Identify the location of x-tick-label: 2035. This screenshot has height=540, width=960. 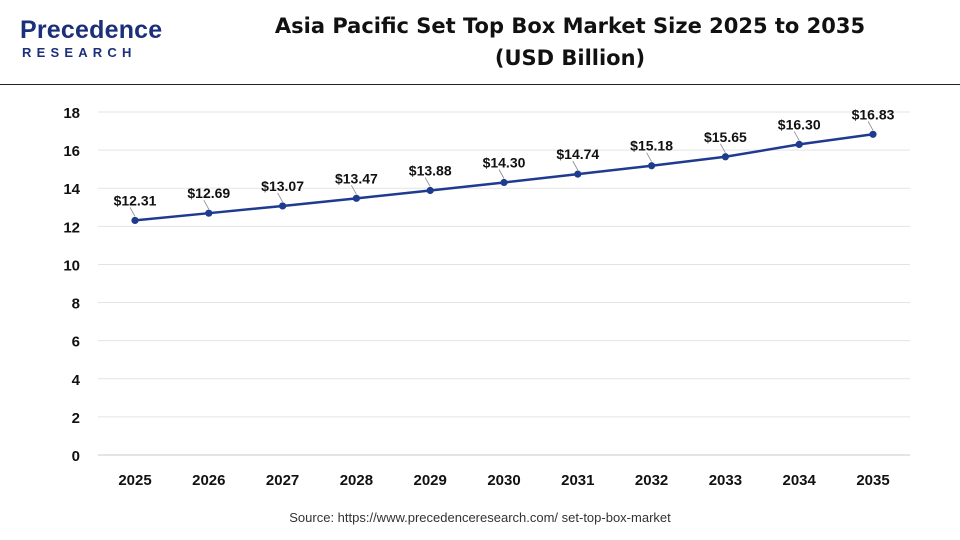
(872, 480).